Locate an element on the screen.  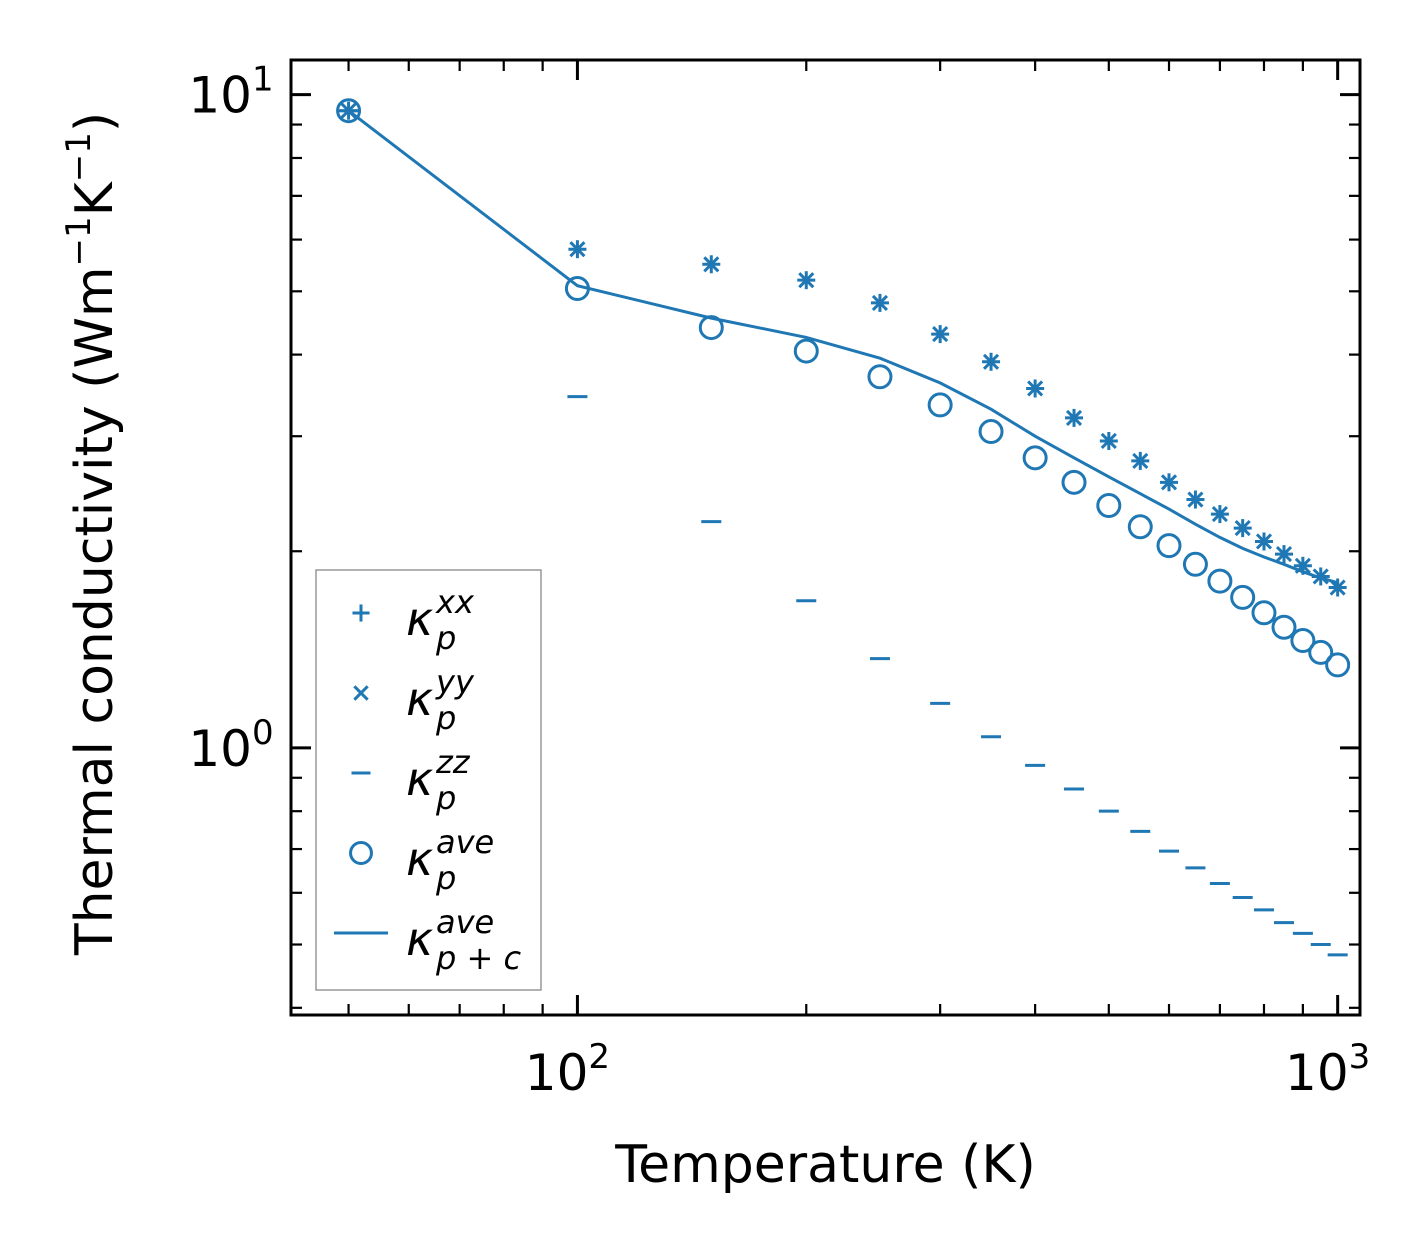
legend-label: κxx p is located at coordinates (440, 620).